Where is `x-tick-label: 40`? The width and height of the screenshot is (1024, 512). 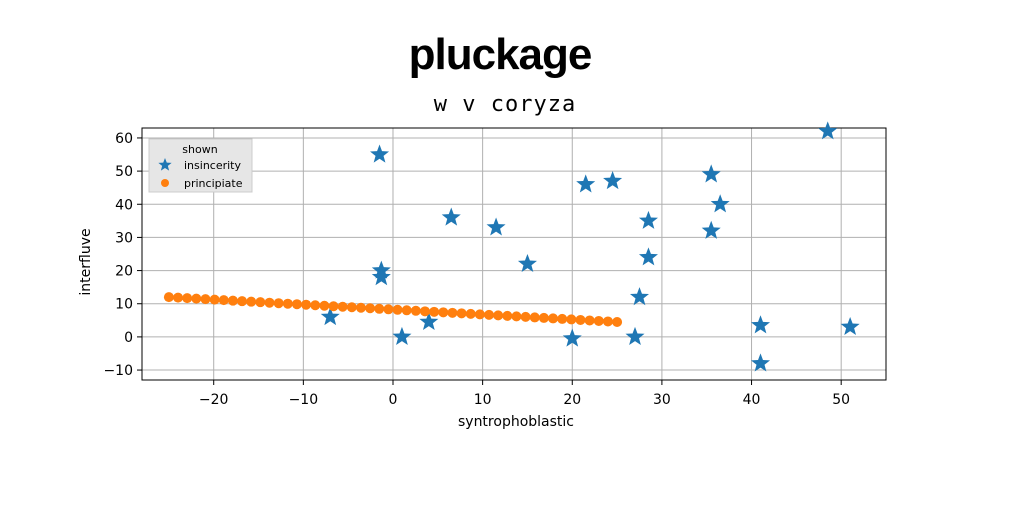 x-tick-label: 40 is located at coordinates (752, 400).